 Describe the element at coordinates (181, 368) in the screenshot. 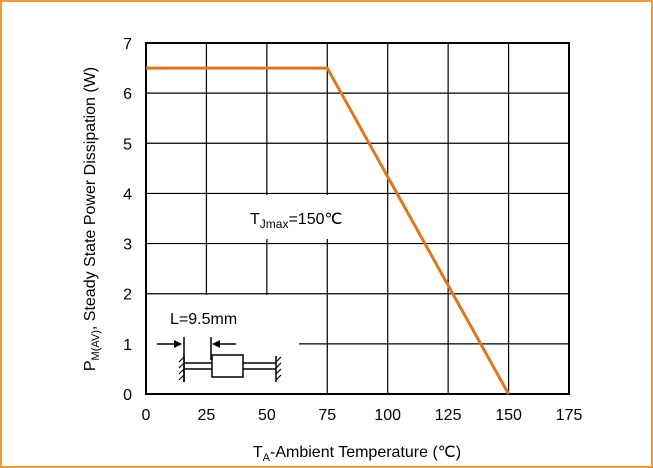

I see `wall-left-hatch` at that location.